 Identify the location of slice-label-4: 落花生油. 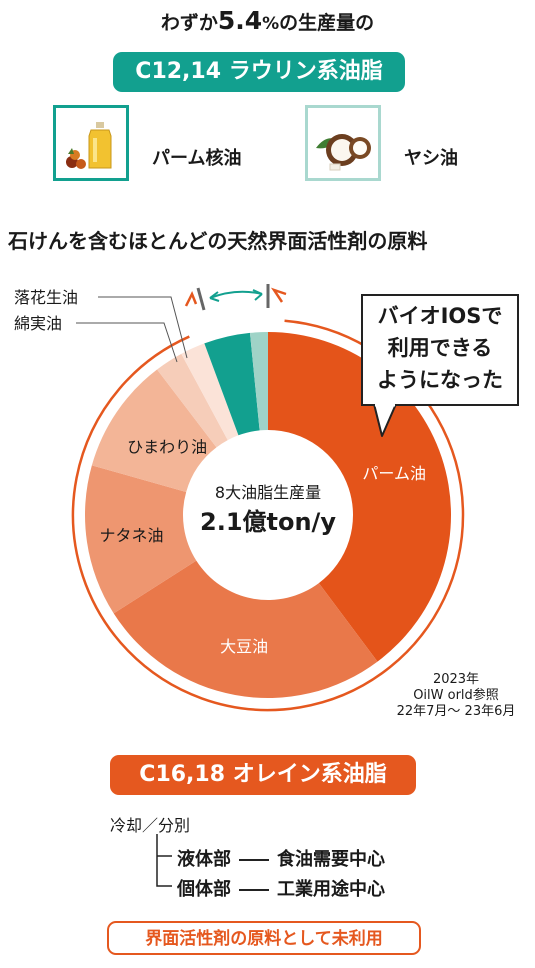
(46, 297).